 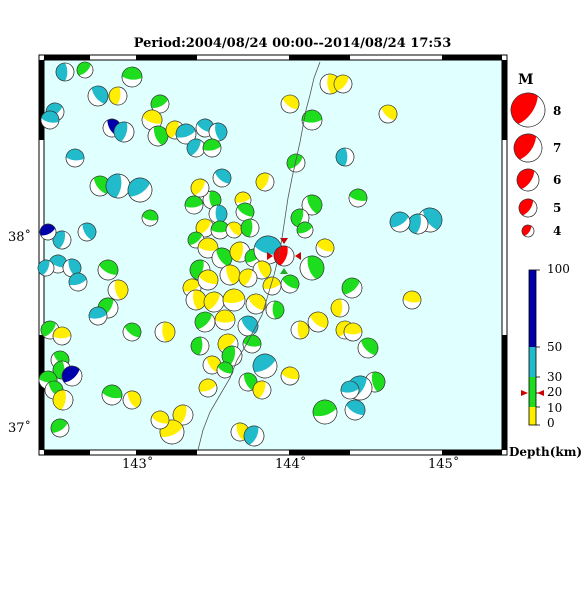 What do you see at coordinates (291, 464) in the screenshot?
I see `lon-tick-144: 144˚` at bounding box center [291, 464].